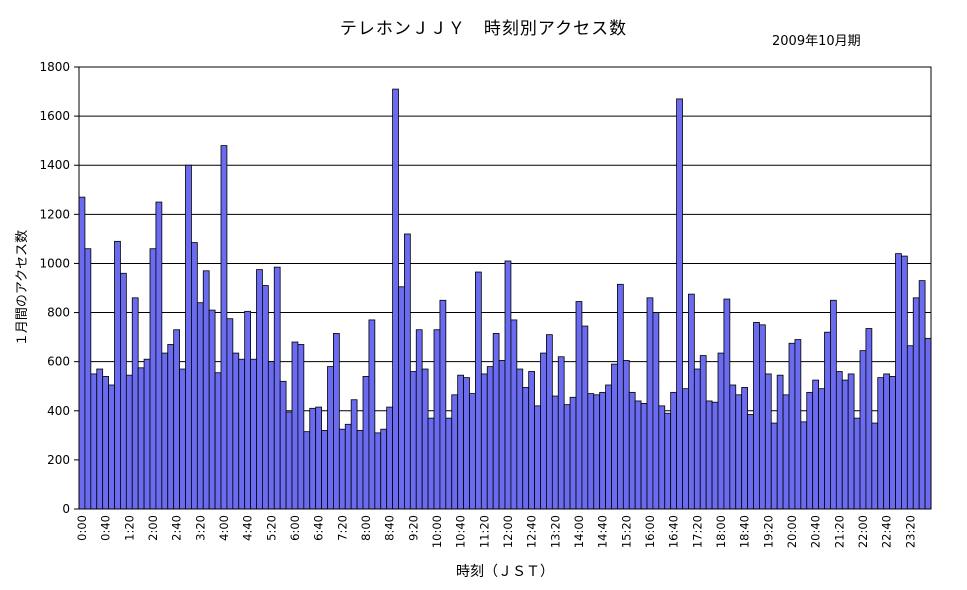 This screenshot has width=967, height=590. What do you see at coordinates (54, 263) in the screenshot?
I see `y-tick-label: 1000` at bounding box center [54, 263].